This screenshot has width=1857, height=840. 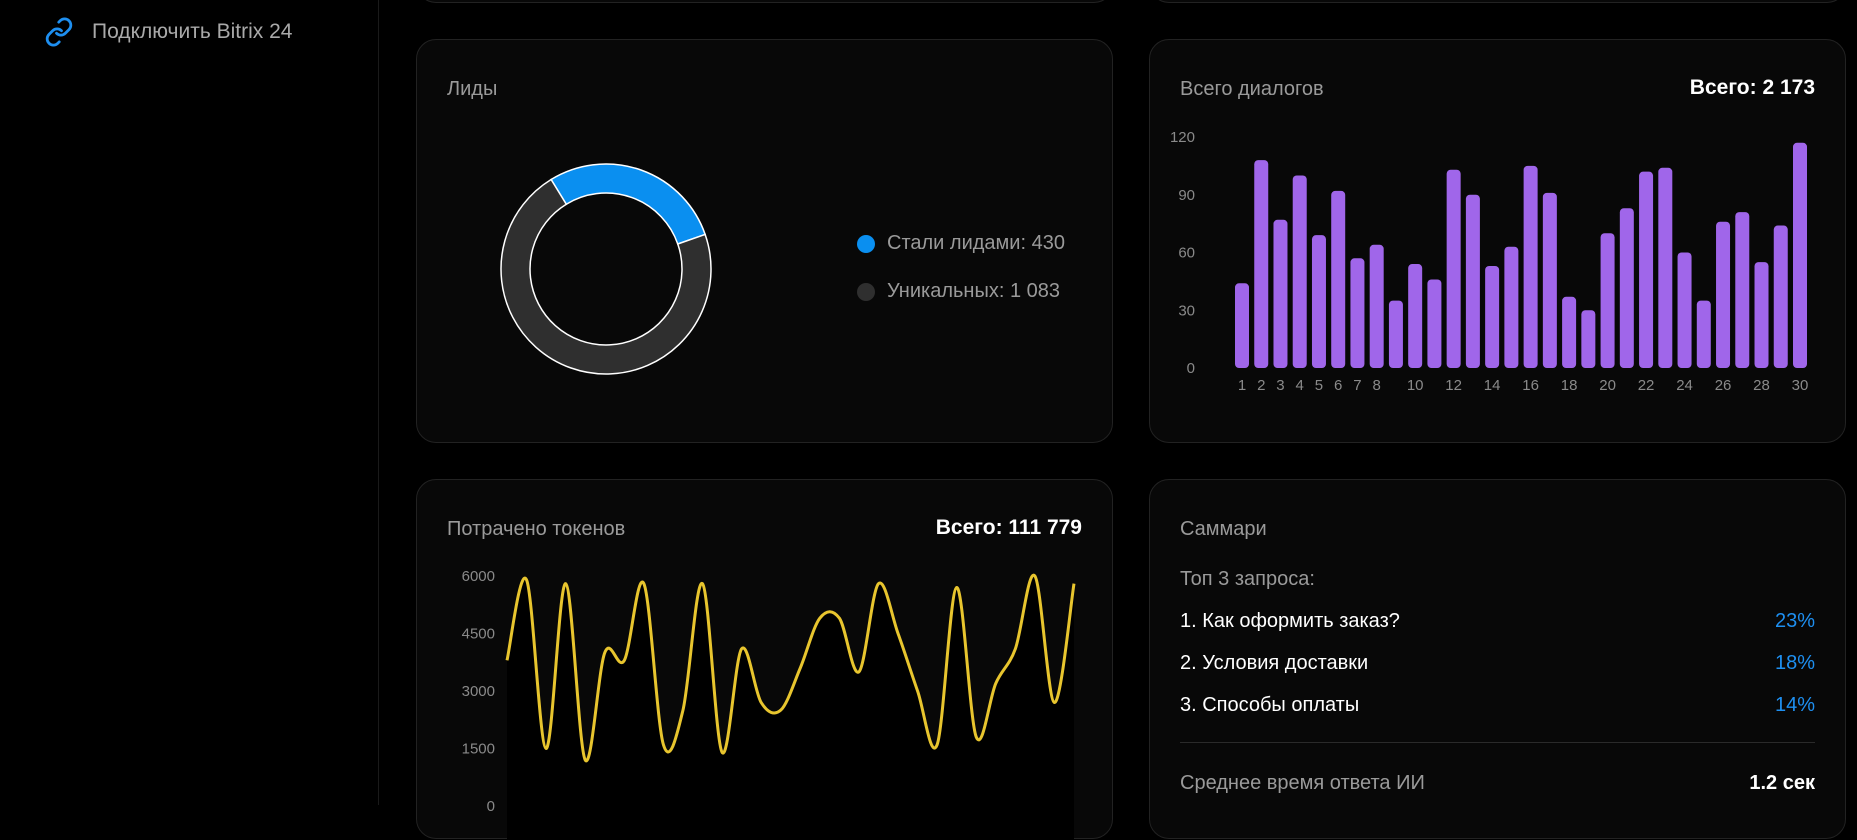 What do you see at coordinates (1492, 385) in the screenshot?
I see `x-tick-label: 14` at bounding box center [1492, 385].